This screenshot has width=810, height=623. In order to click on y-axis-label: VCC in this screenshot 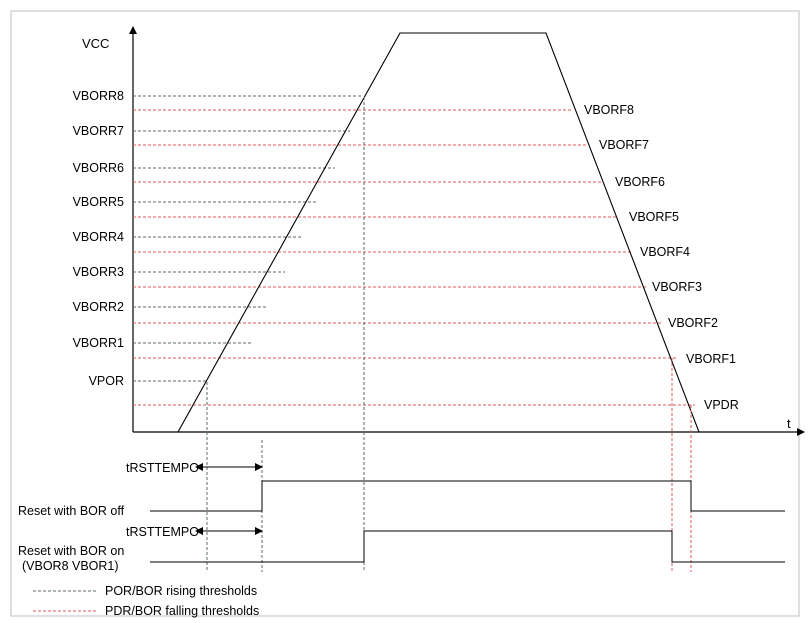, I will do `click(95, 43)`.